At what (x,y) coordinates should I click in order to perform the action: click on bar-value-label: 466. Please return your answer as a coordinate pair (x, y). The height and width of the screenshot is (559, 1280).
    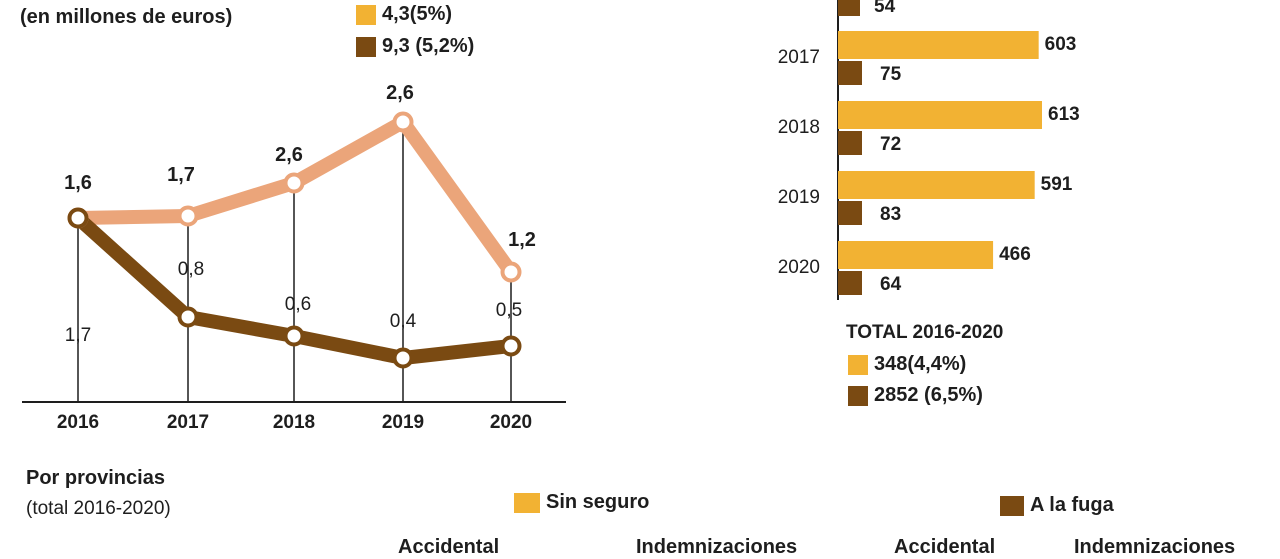
    Looking at the image, I should click on (1015, 254).